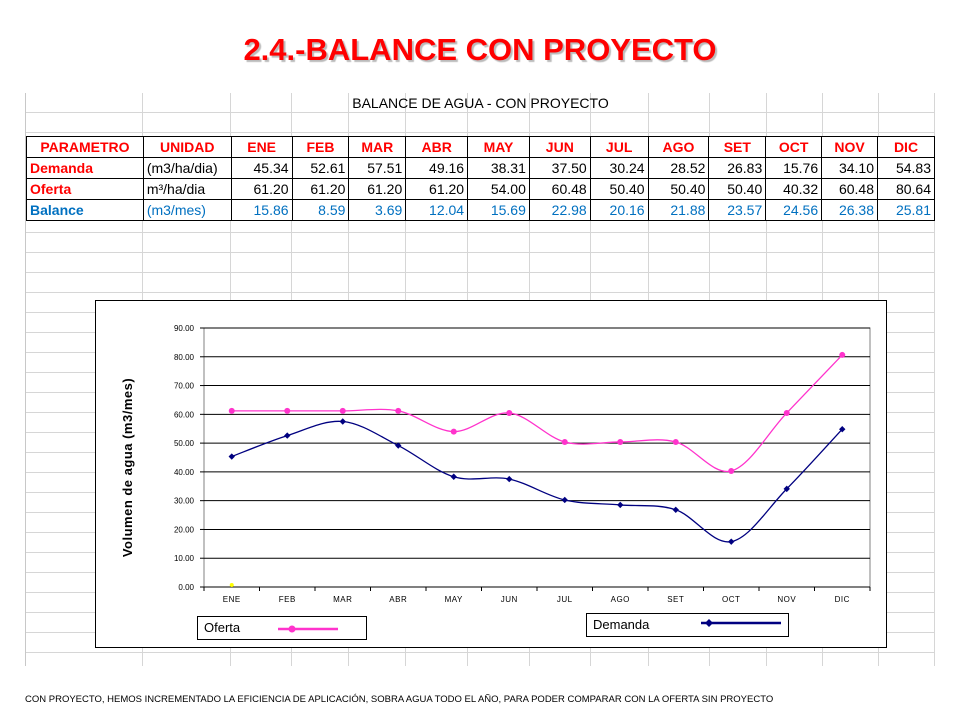 The width and height of the screenshot is (960, 720). Describe the element at coordinates (127, 467) in the screenshot. I see `y-axis-label: Volumen de agua (m3/mes)` at that location.